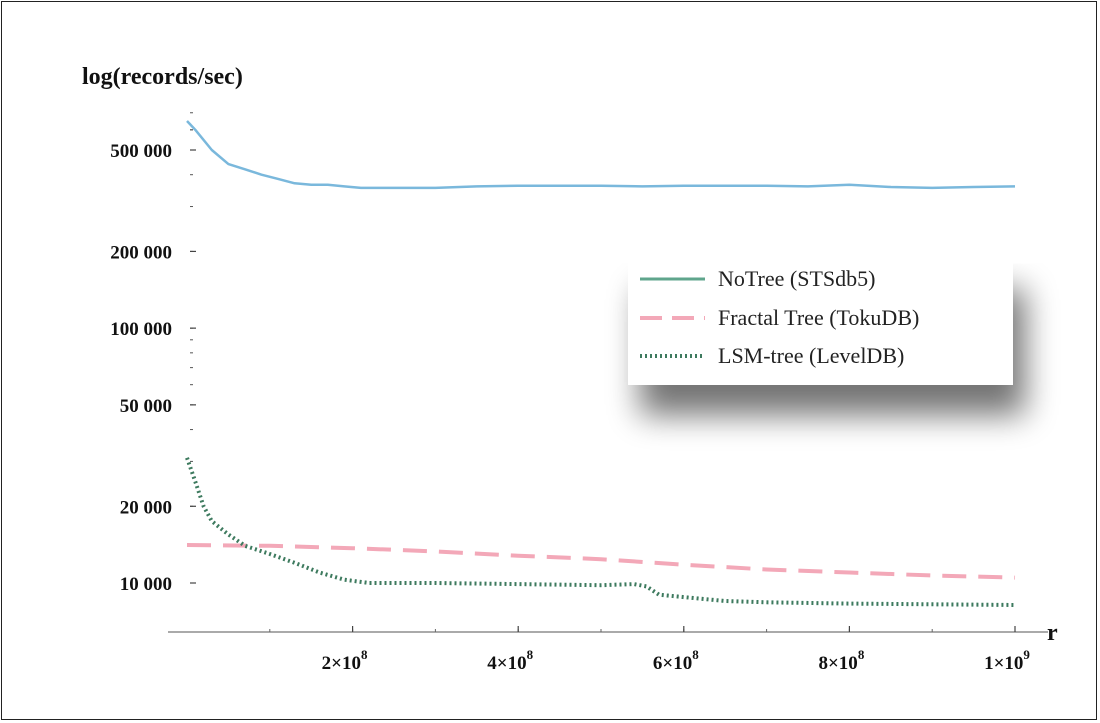  I want to click on y-tick-label: 10 000, so click(146, 584).